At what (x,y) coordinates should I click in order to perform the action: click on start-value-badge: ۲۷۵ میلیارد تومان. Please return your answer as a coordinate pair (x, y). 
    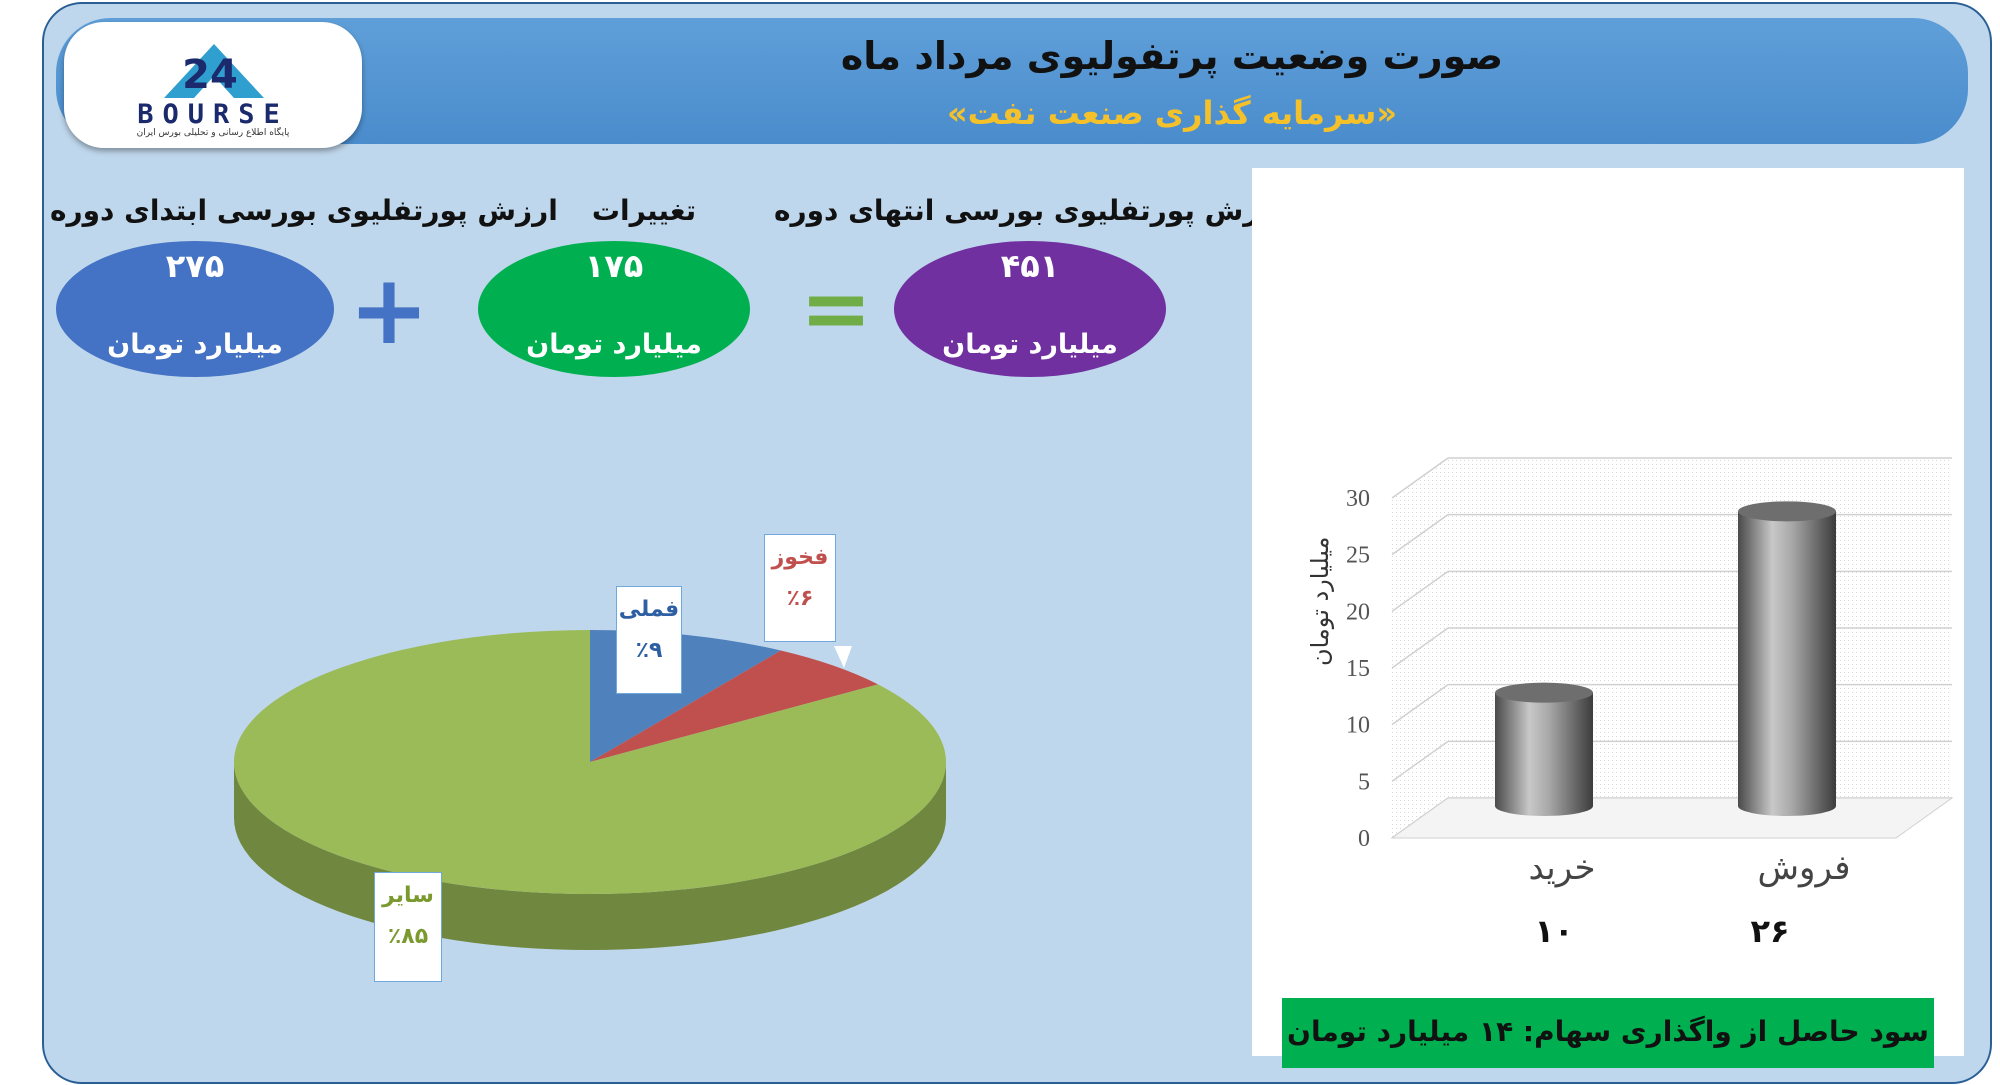
    Looking at the image, I should click on (195, 309).